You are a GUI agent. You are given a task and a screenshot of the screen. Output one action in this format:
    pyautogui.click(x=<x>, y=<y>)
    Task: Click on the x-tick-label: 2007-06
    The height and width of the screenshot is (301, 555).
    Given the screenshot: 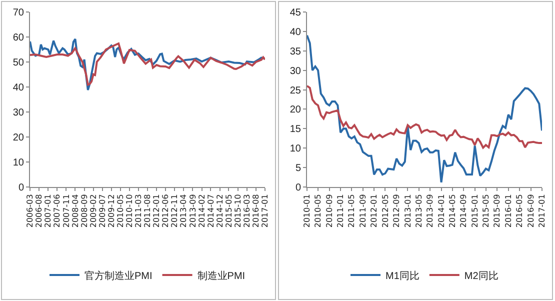 What is the action you would take?
    pyautogui.click(x=57, y=211)
    